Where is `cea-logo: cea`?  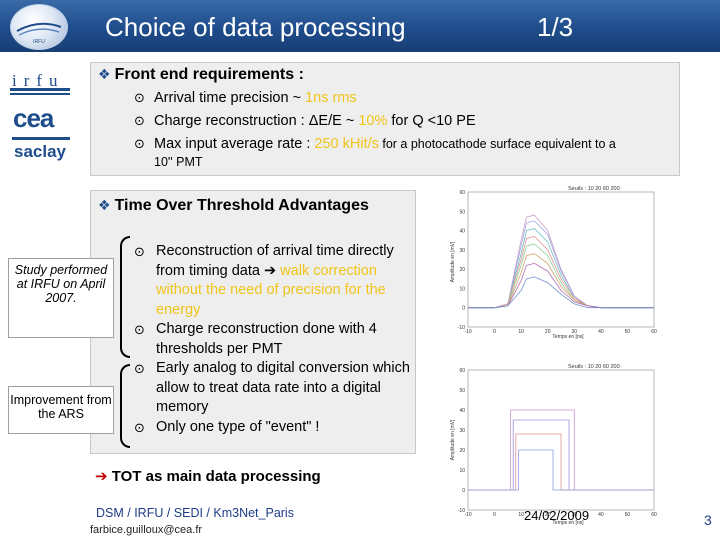
cea-logo: cea is located at coordinates (34, 118).